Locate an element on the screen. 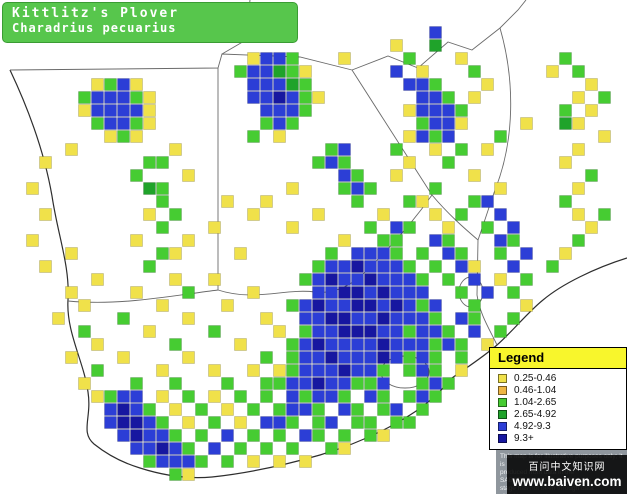 The width and height of the screenshot is (627, 494). watermark-site-name: 百问中文知识网 is located at coordinates (567, 467).